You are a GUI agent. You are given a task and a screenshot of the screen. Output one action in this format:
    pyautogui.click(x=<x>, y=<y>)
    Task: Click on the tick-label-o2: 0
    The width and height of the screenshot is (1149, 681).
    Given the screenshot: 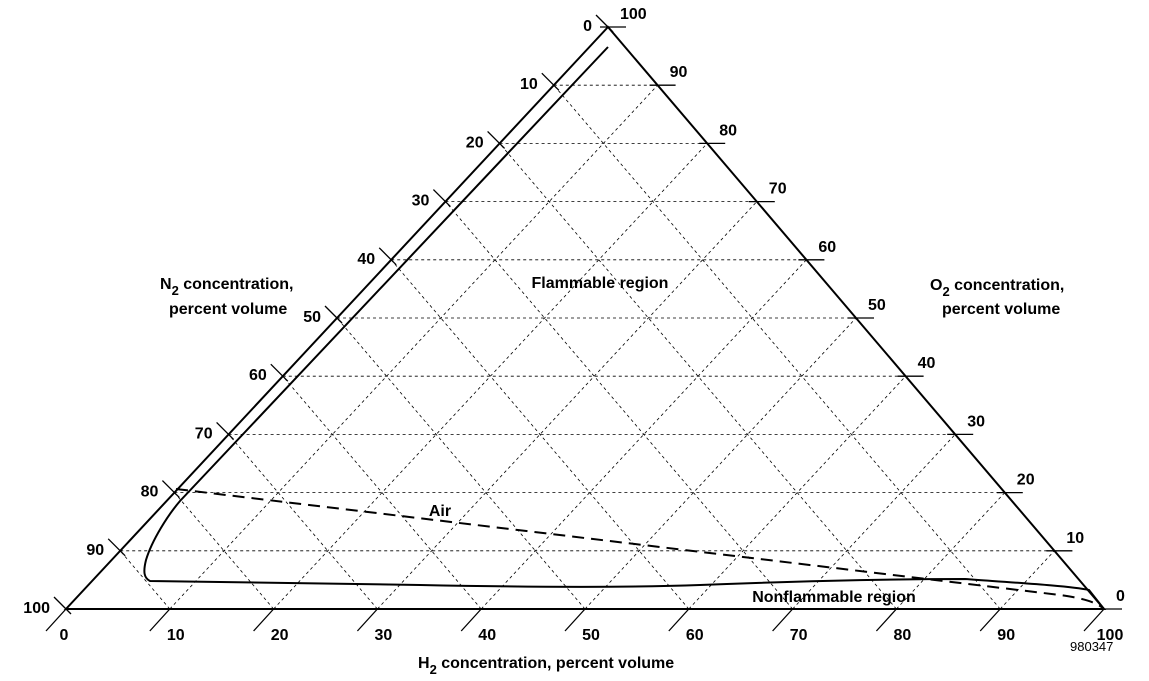 What is the action you would take?
    pyautogui.click(x=1120, y=596)
    